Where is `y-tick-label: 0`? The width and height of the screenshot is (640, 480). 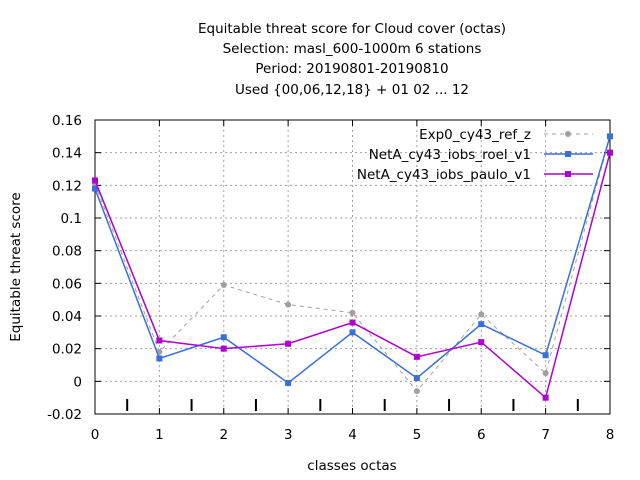 y-tick-label: 0 is located at coordinates (77, 382).